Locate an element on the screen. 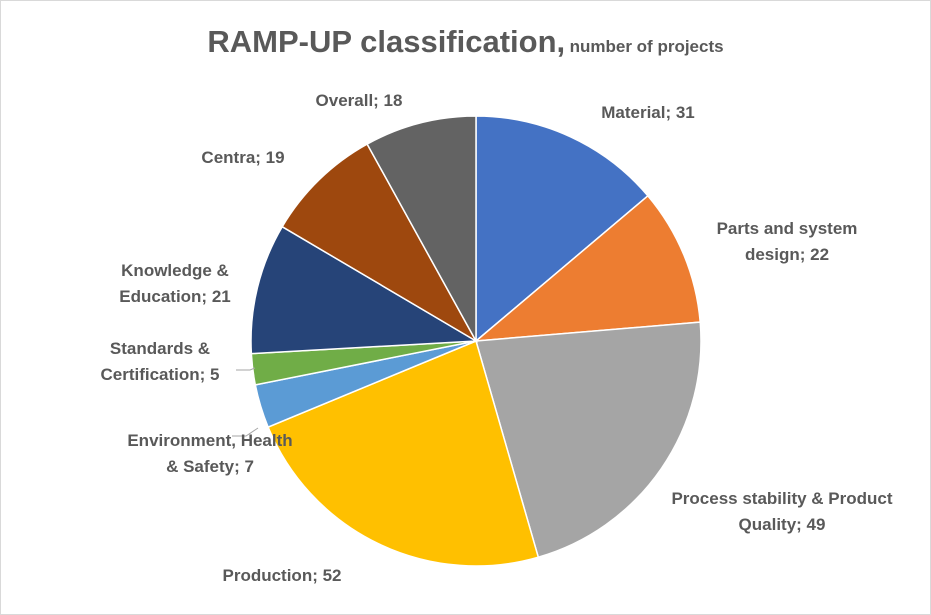 Image resolution: width=931 pixels, height=615 pixels. chart-subtitle: number of projects is located at coordinates (646, 46).